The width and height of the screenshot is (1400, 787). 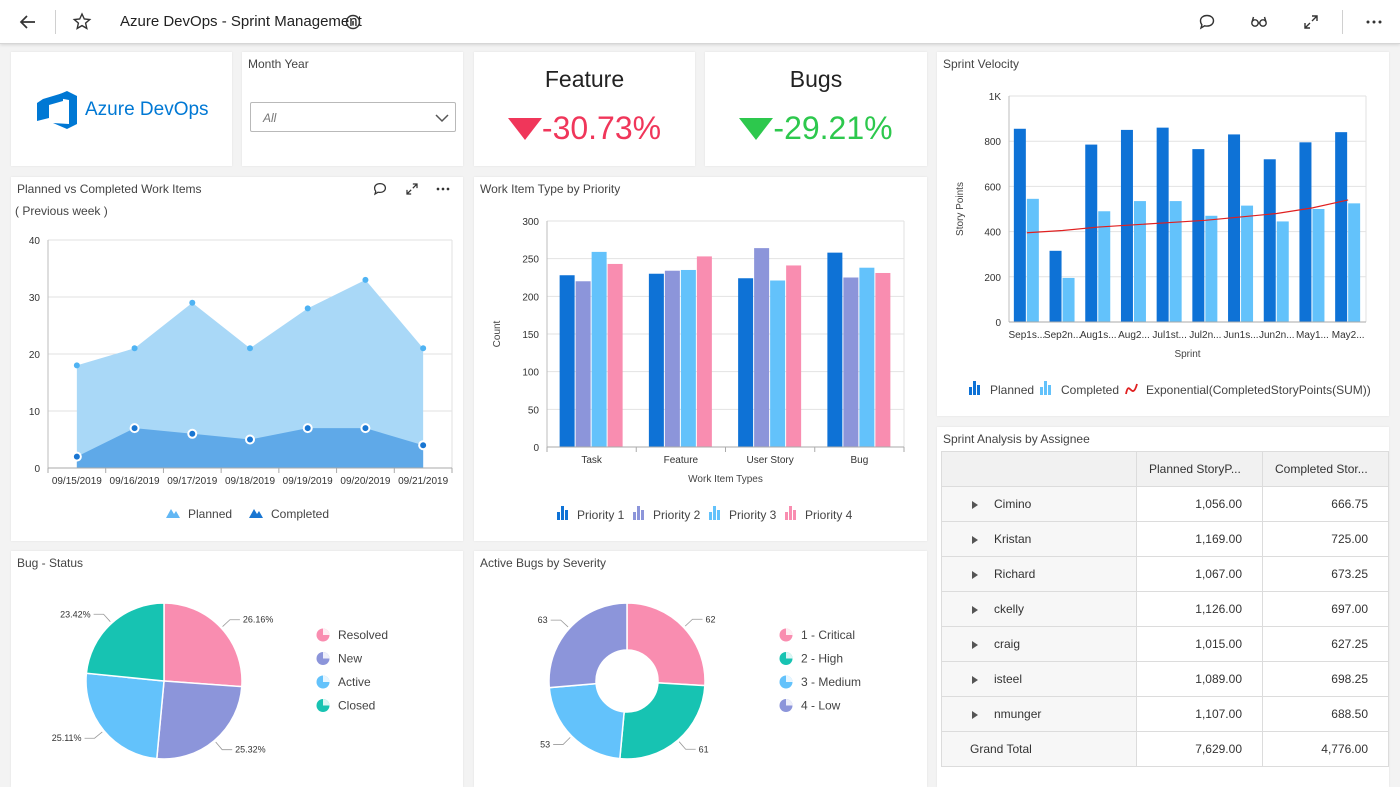 I want to click on completed-cell: 697.00, so click(x=1325, y=609).